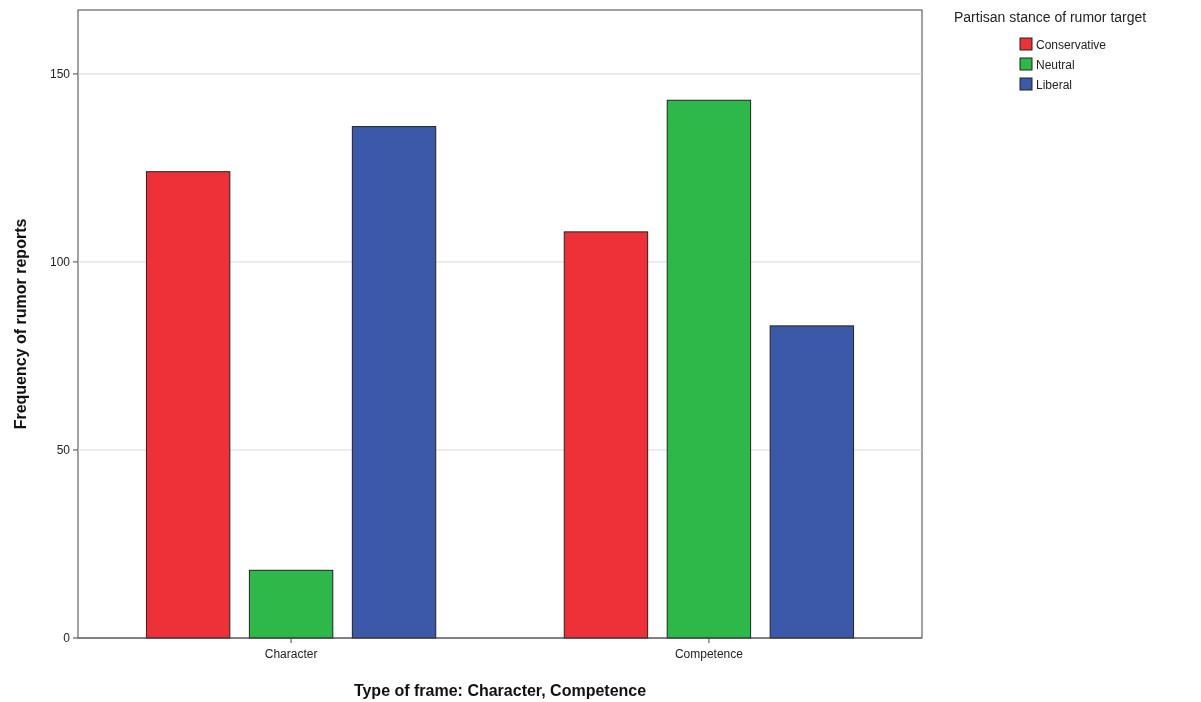  What do you see at coordinates (63, 450) in the screenshot?
I see `y-tick-label: 50` at bounding box center [63, 450].